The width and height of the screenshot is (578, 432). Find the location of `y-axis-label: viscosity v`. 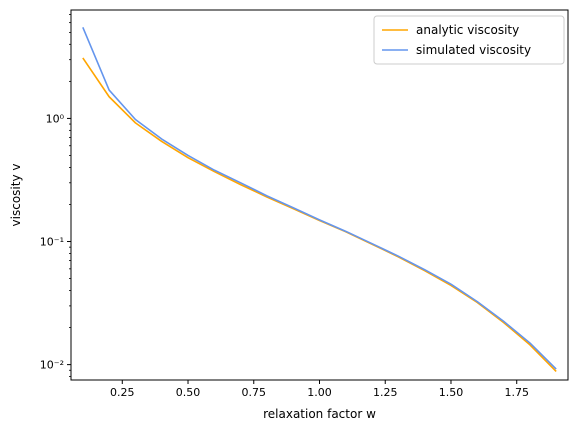

y-axis-label: viscosity v is located at coordinates (16, 195).